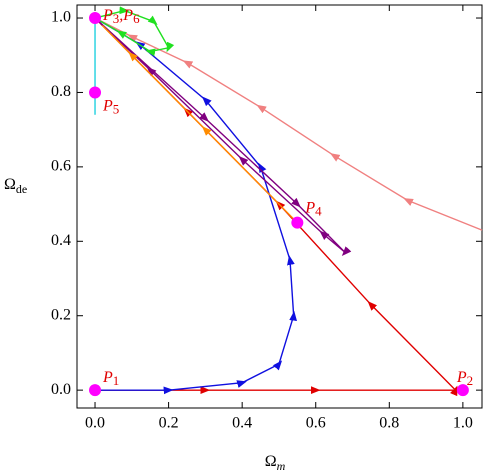 The height and width of the screenshot is (476, 486). Describe the element at coordinates (61, 389) in the screenshot. I see `y-tick-label: 0.0` at that location.